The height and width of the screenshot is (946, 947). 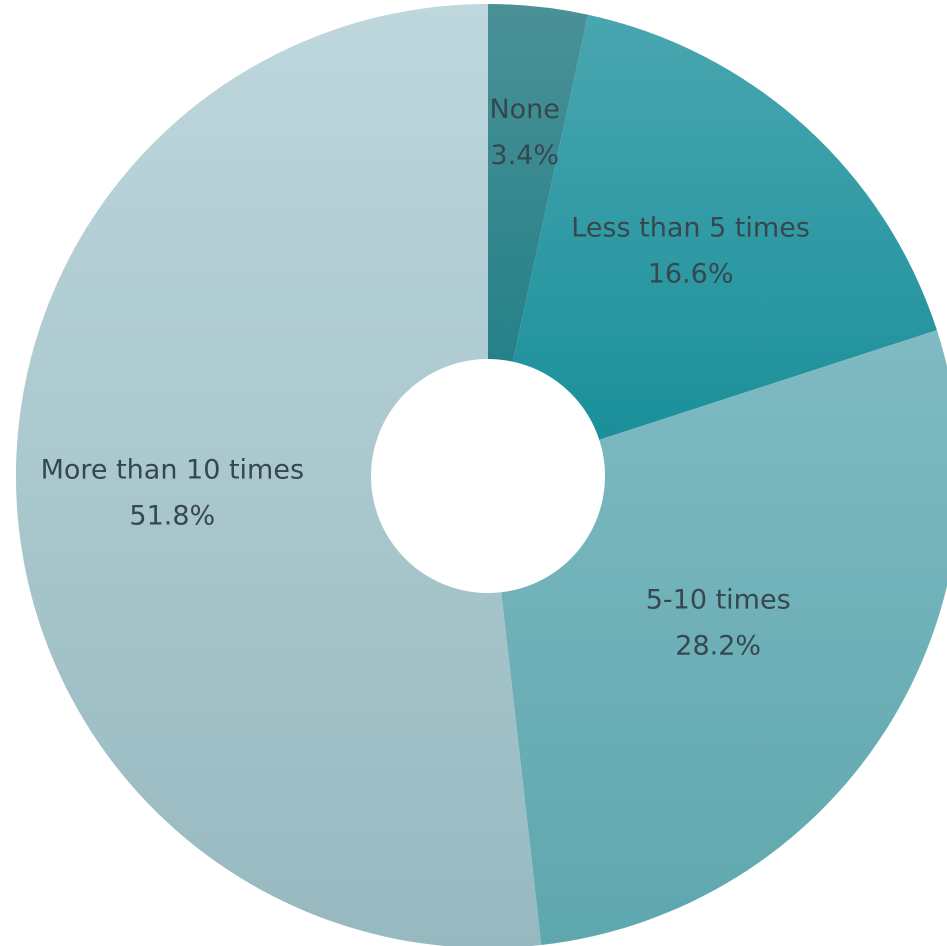 What do you see at coordinates (718, 600) in the screenshot?
I see `slice-label-5-10-times: 5-10 times` at bounding box center [718, 600].